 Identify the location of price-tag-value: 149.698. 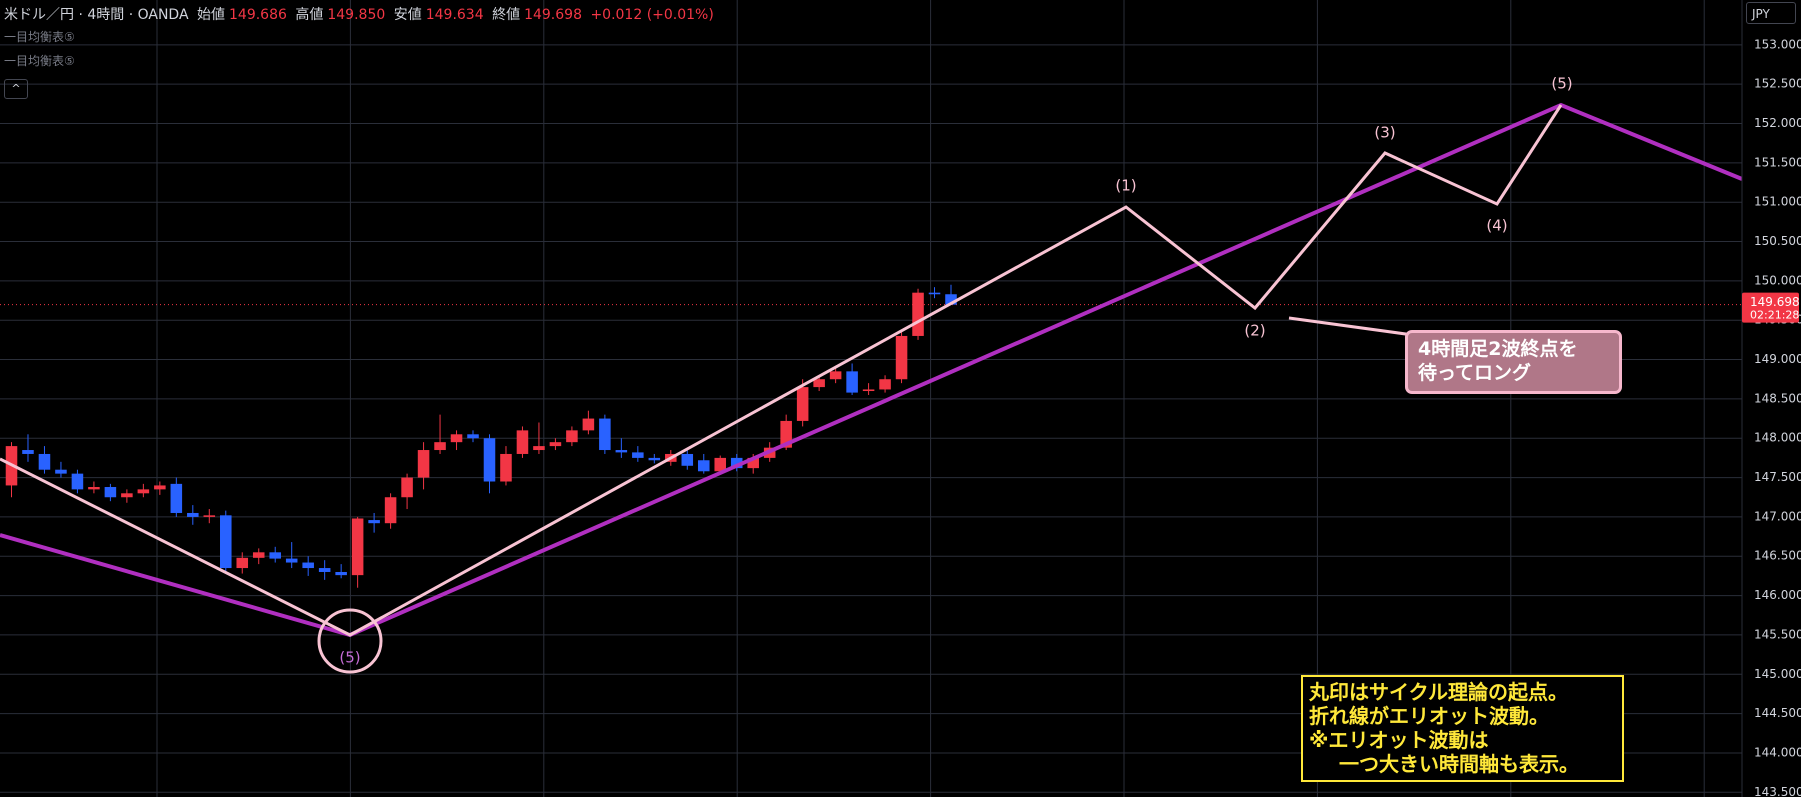
(1775, 302).